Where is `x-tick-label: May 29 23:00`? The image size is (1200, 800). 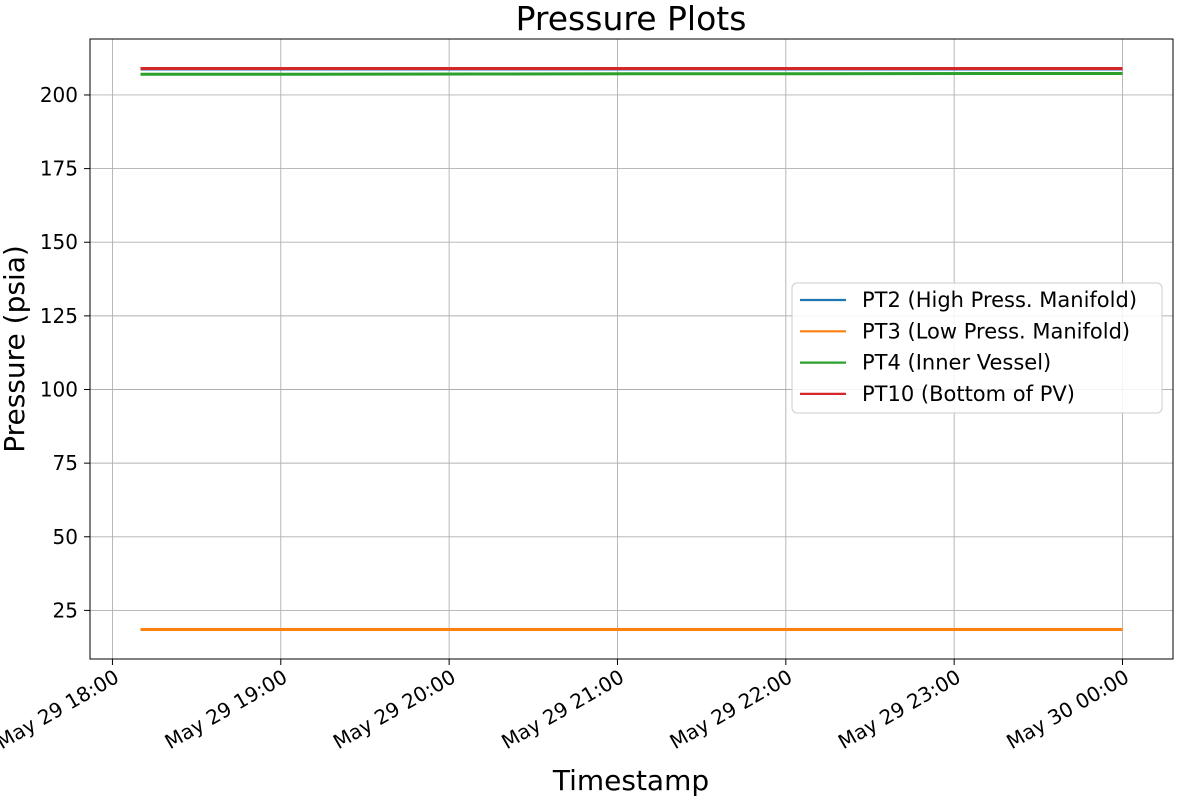
x-tick-label: May 29 23:00 is located at coordinates (899, 709).